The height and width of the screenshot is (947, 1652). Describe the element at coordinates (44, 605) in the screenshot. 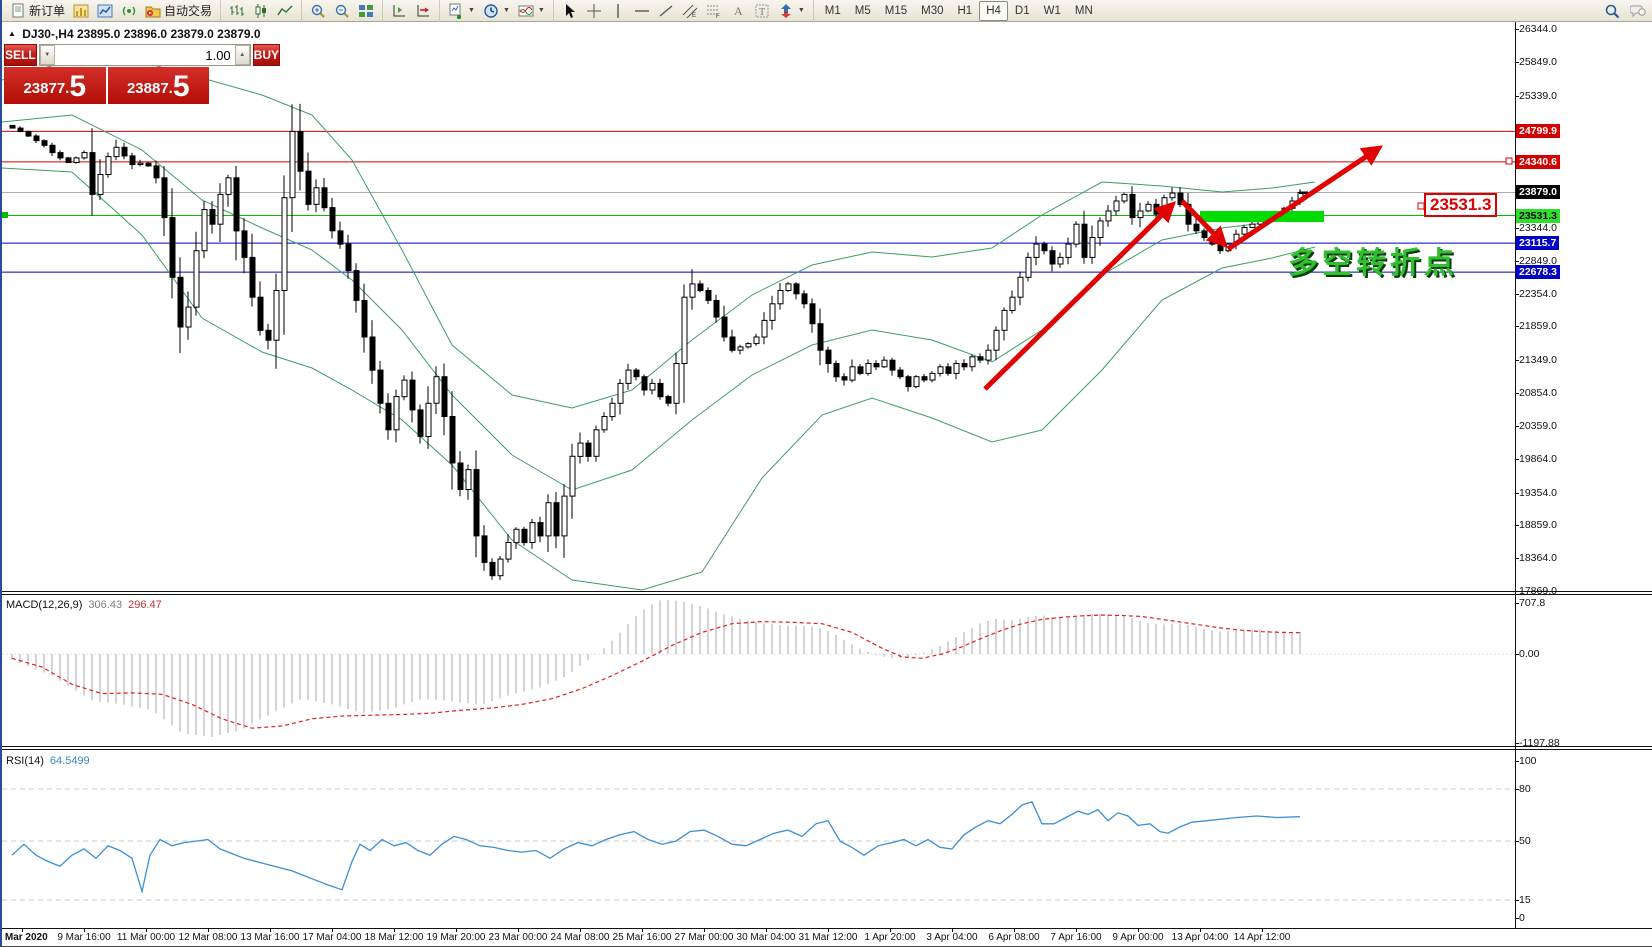

I see `macd-name: MACD(12,26,9)` at that location.